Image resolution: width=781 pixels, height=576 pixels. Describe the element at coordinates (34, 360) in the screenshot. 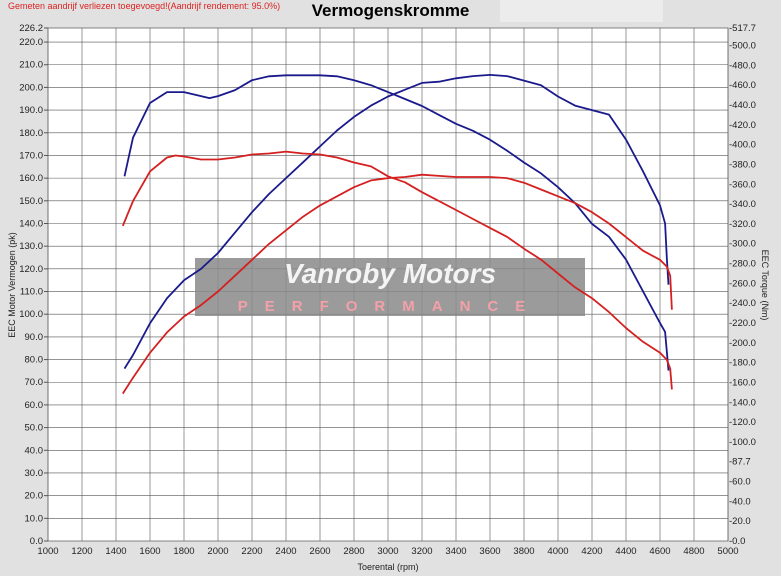

I see `y-tick-label: 80.0` at that location.